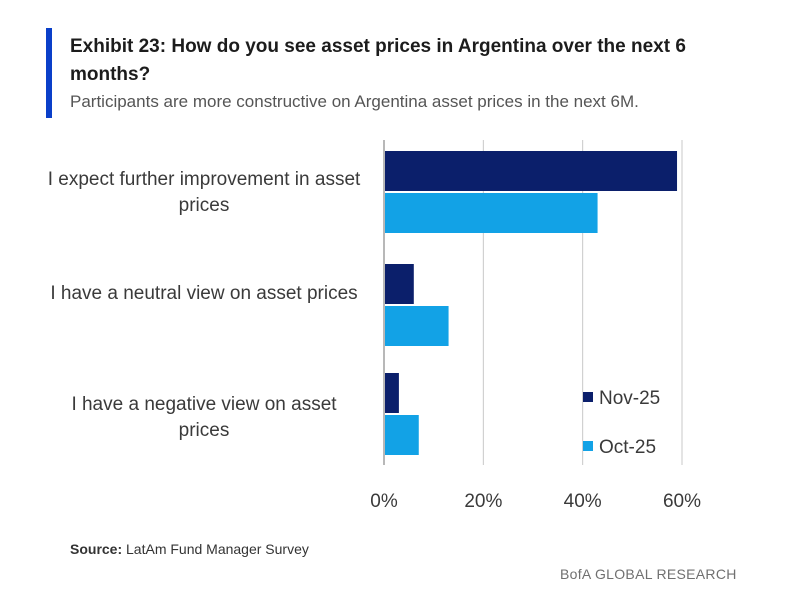 This screenshot has width=800, height=603. What do you see at coordinates (535, 501) in the screenshot?
I see `x-tick-labels: 0% 20% 40% 60%` at bounding box center [535, 501].